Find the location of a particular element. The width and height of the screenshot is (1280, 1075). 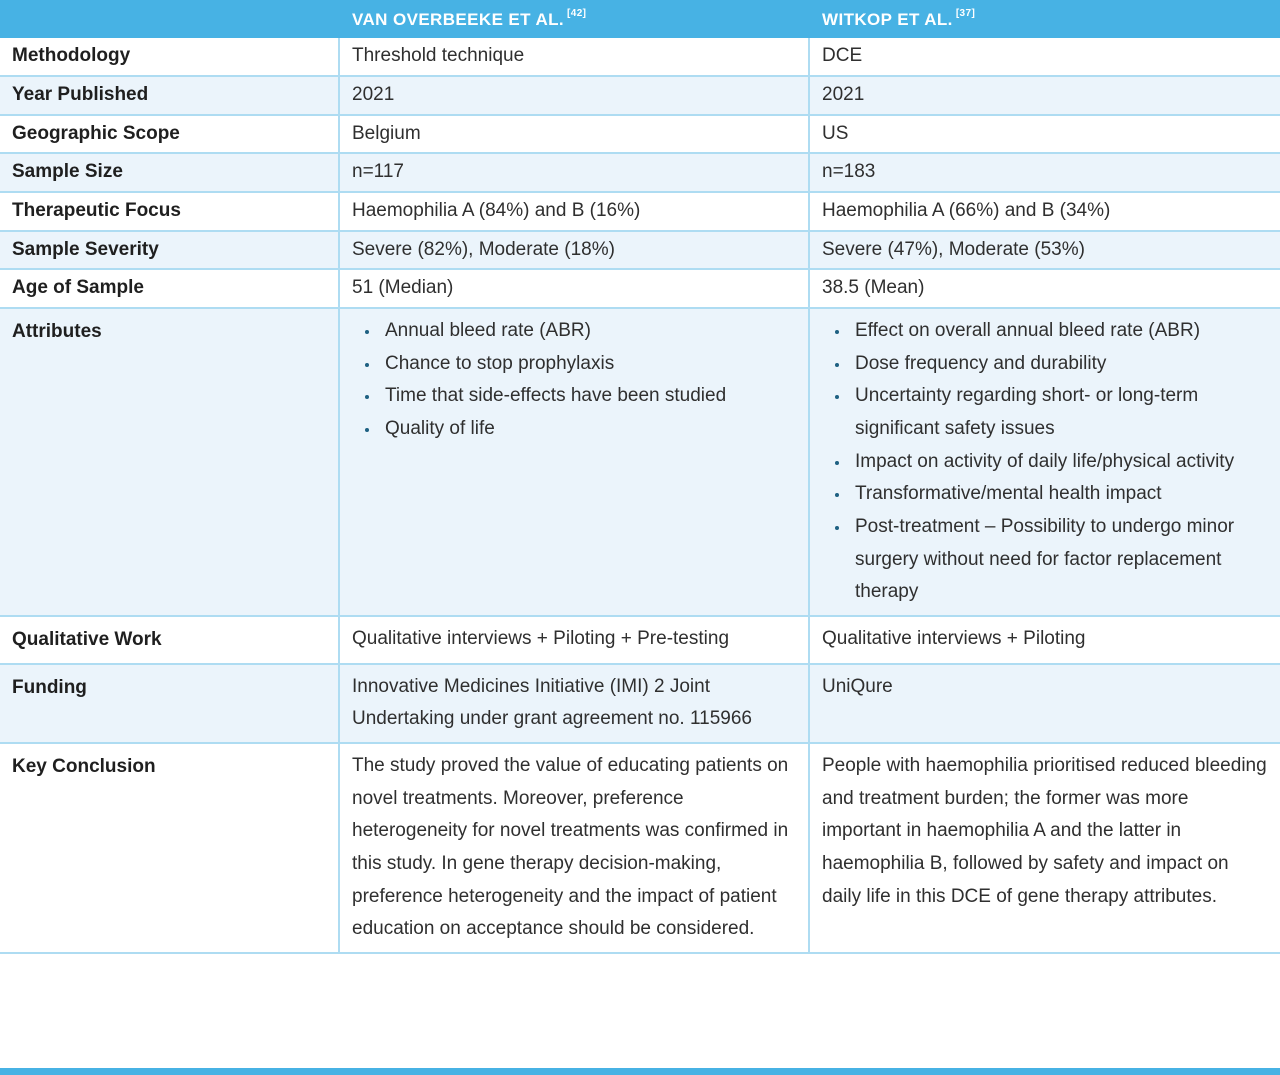

row-label-attributes: Attributes is located at coordinates (169, 461).